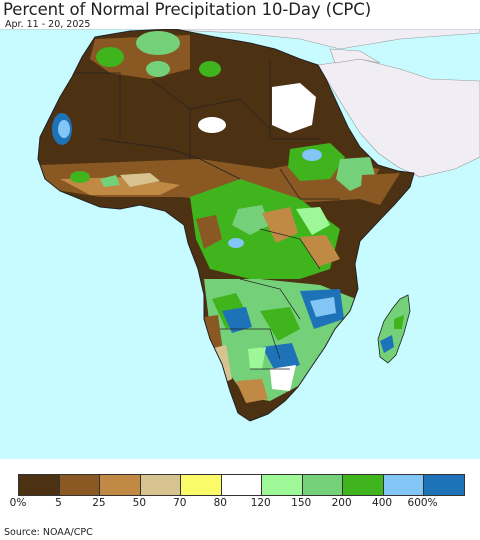 This screenshot has height=540, width=480. I want to click on legend-tick-label: 400, so click(382, 503).